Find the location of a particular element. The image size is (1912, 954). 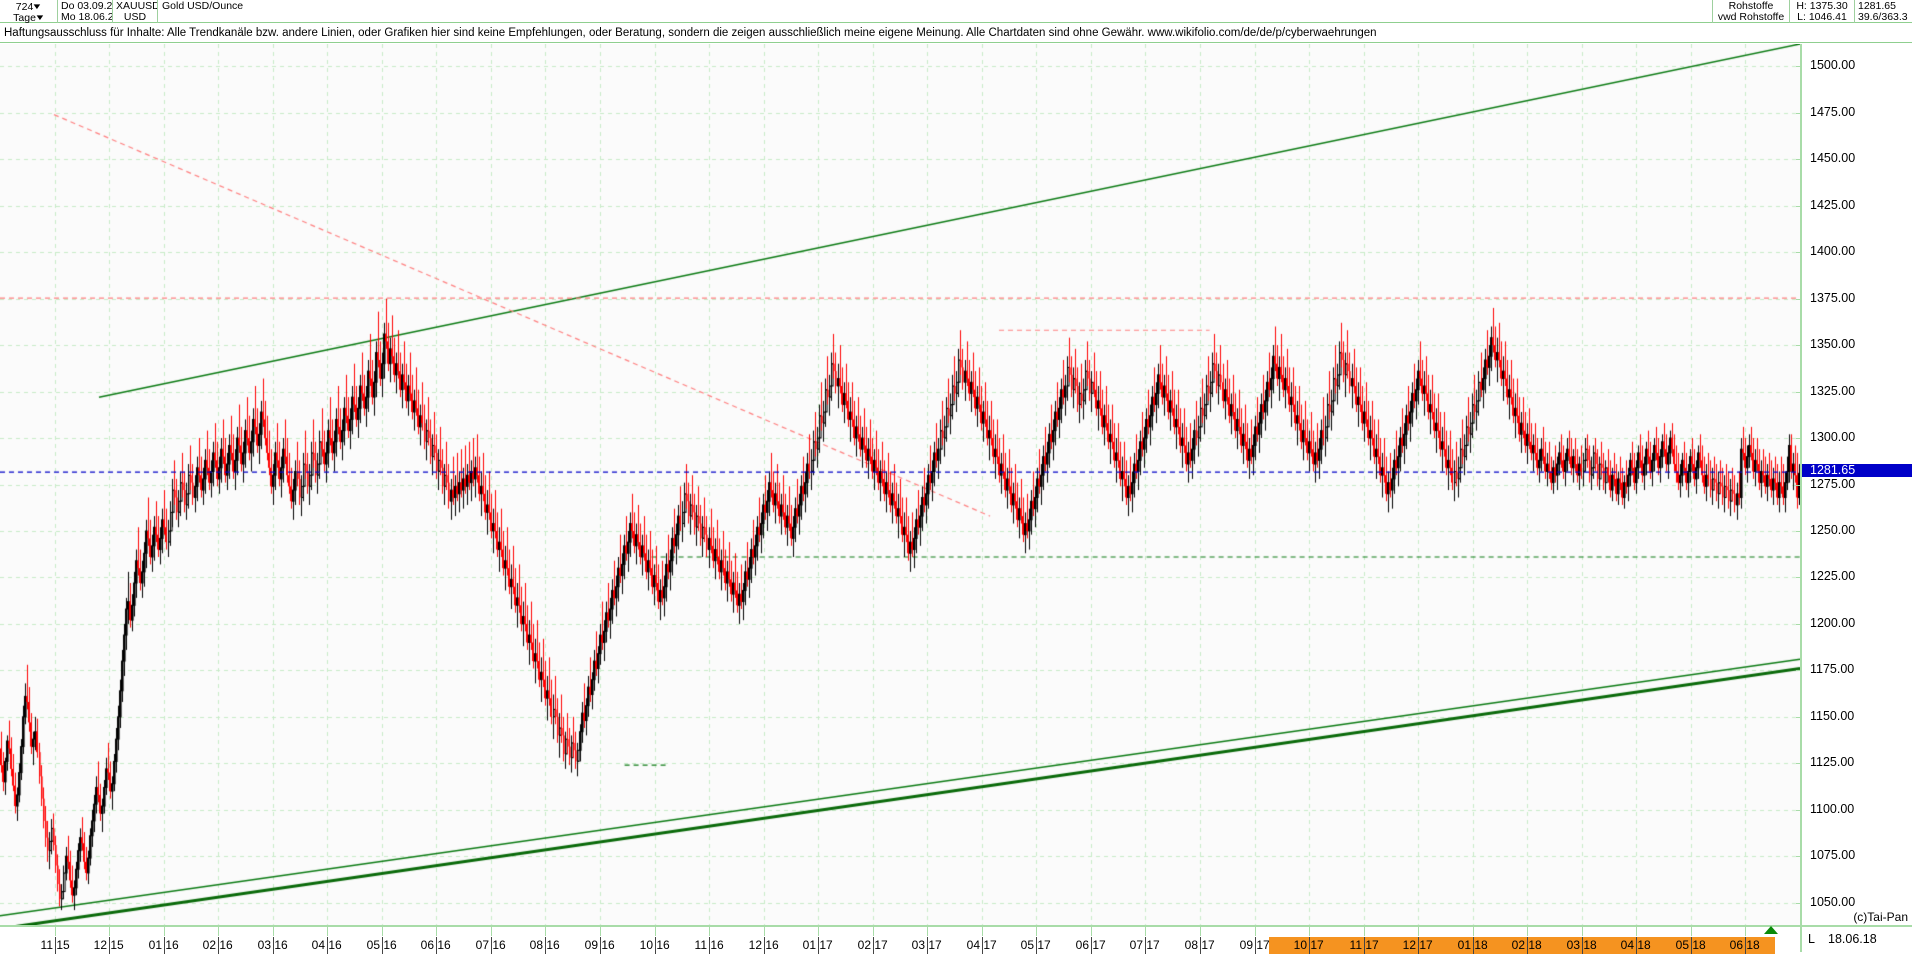

time-axis-label: 01 16 is located at coordinates (163, 945).